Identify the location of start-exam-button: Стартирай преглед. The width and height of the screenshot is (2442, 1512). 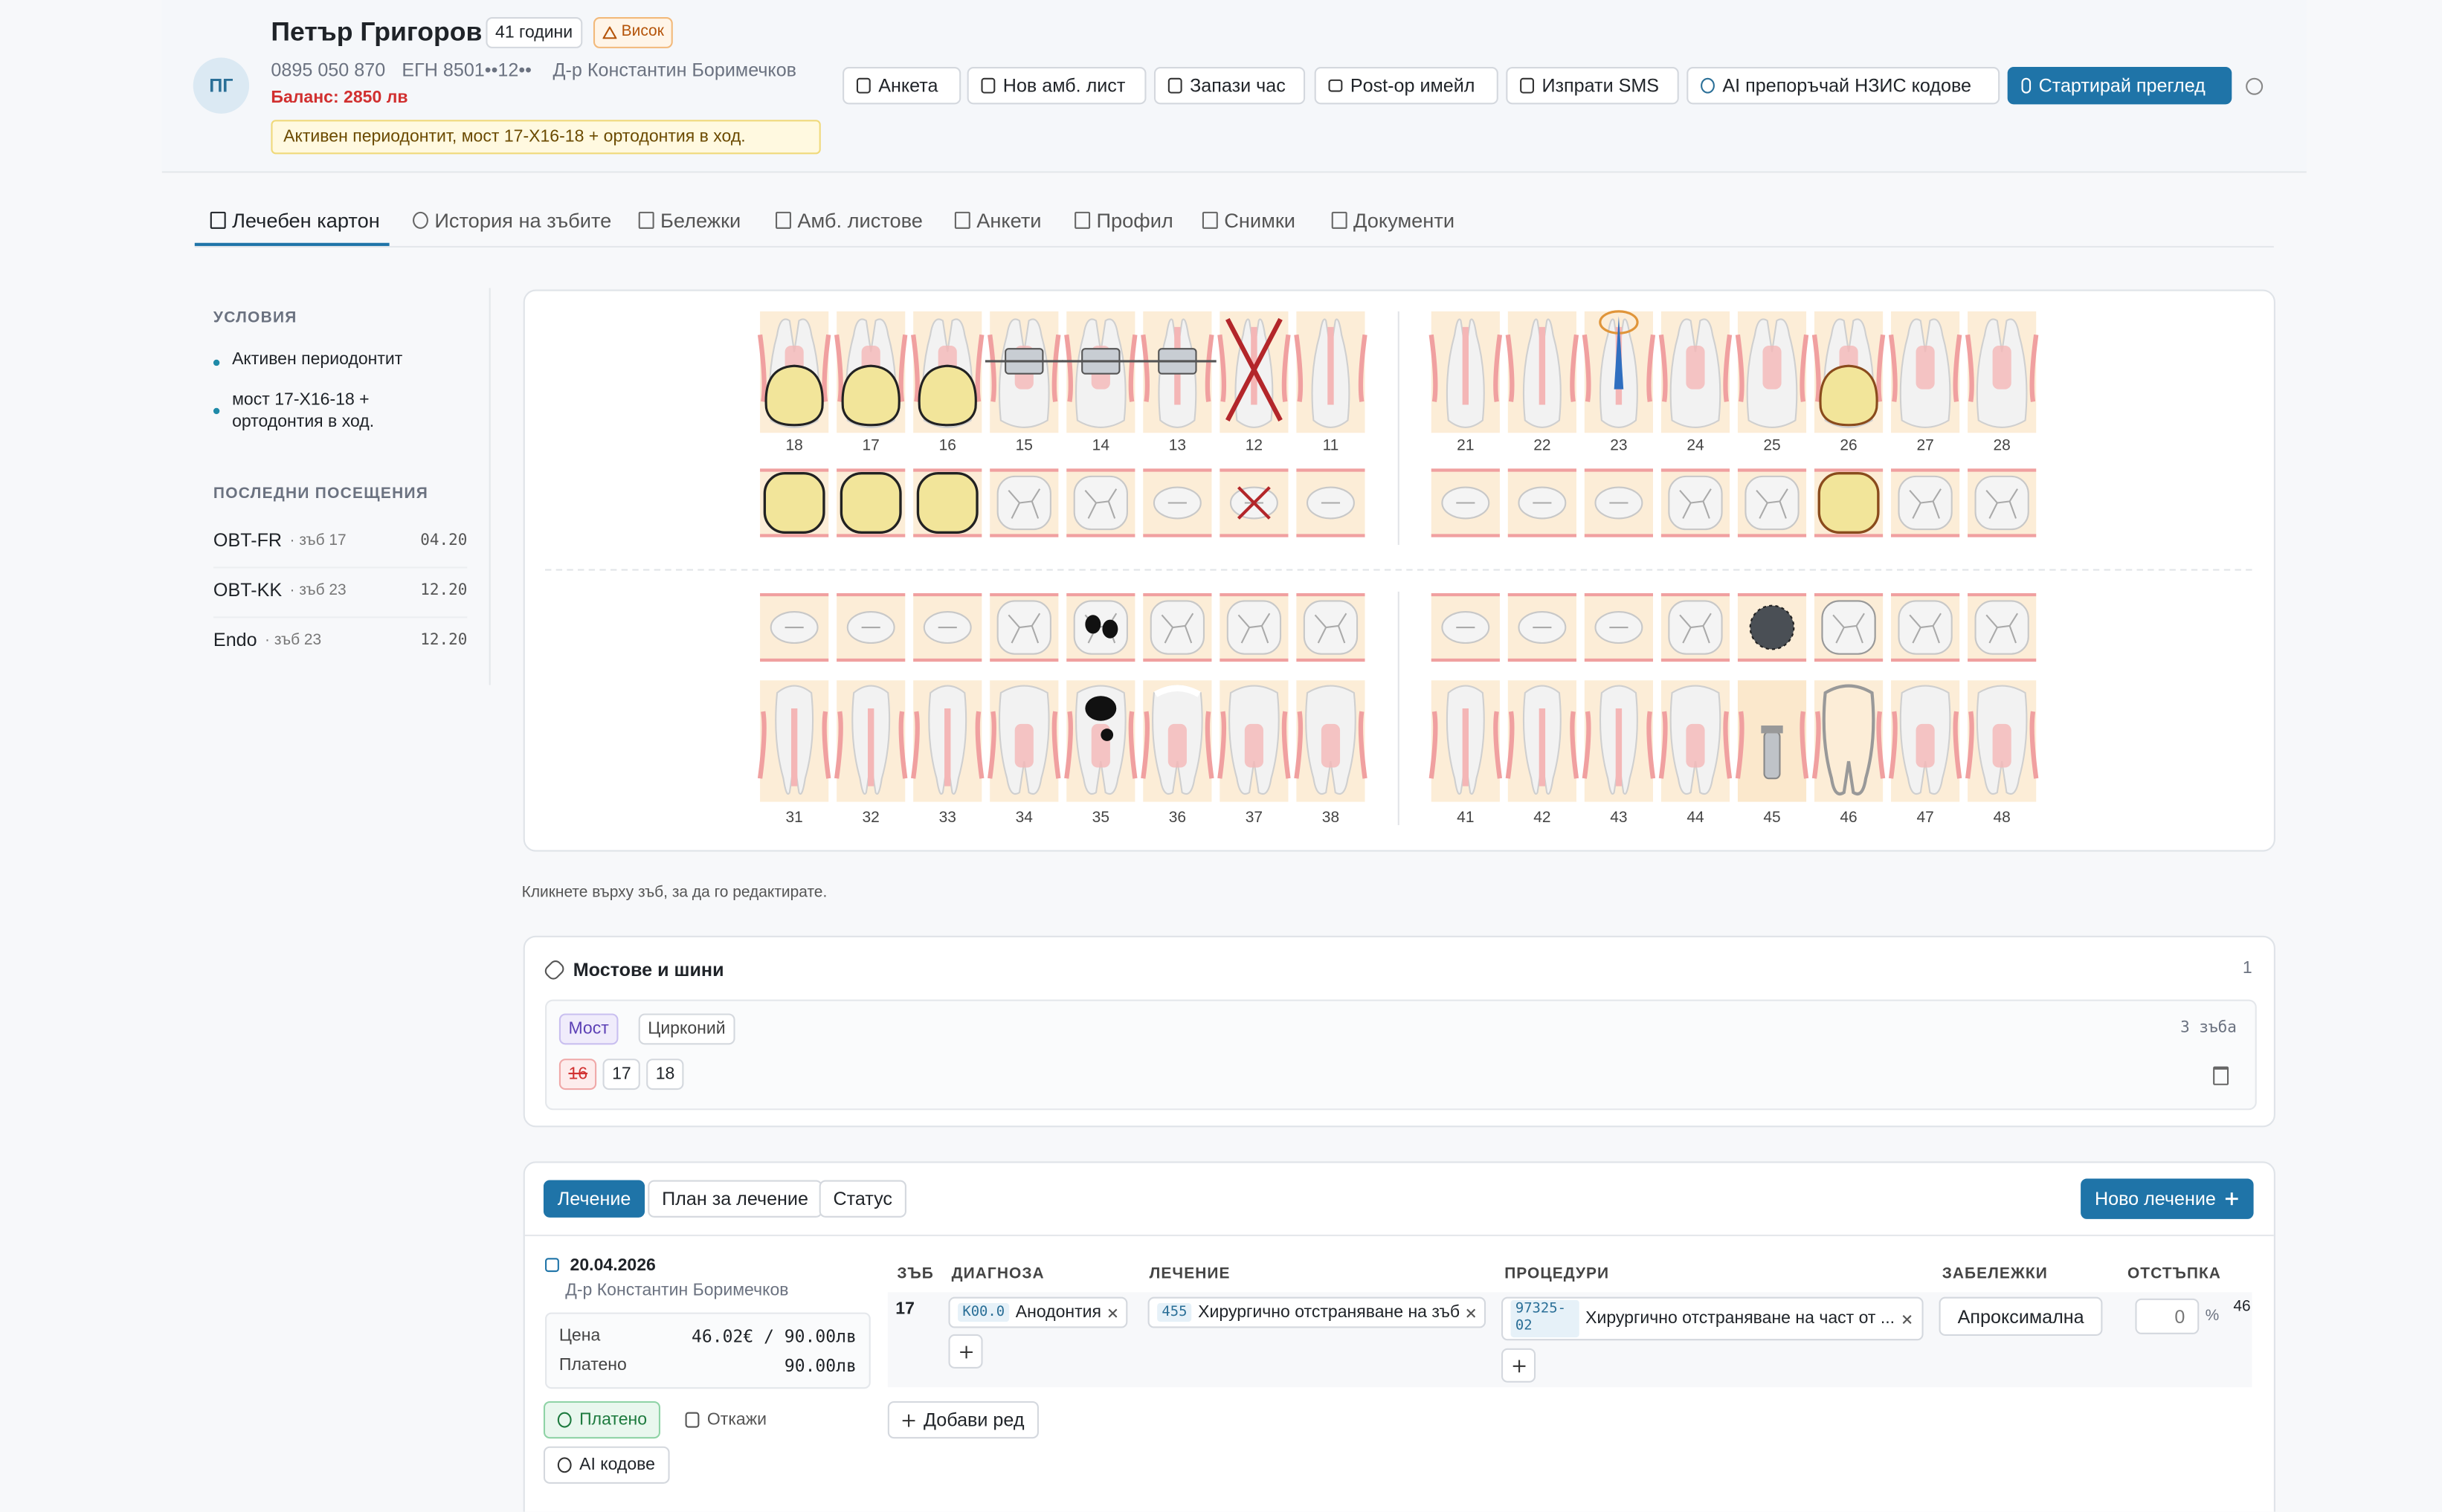
(2119, 86).